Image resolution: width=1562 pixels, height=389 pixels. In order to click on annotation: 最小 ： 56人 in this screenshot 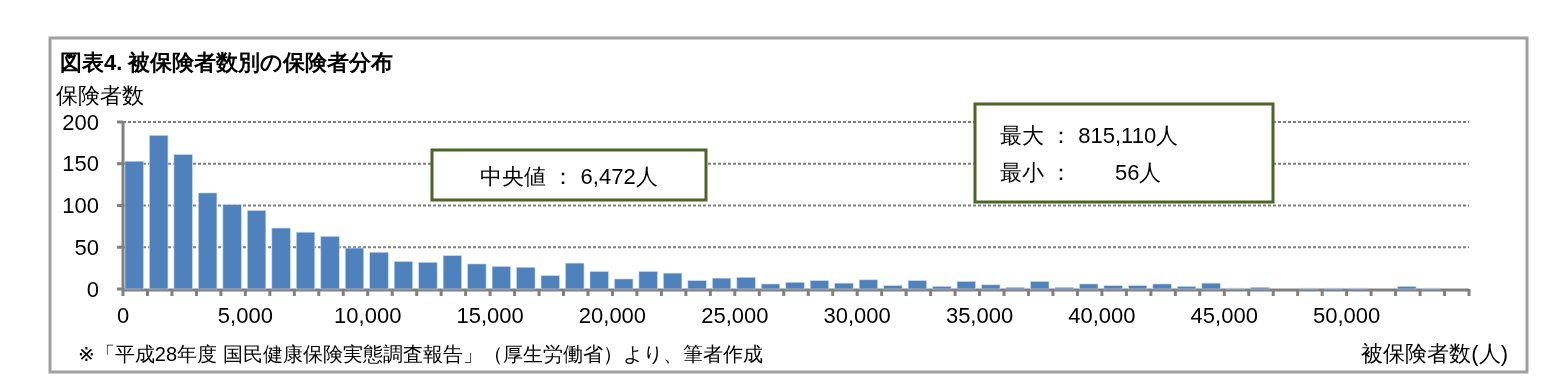, I will do `click(1081, 172)`.